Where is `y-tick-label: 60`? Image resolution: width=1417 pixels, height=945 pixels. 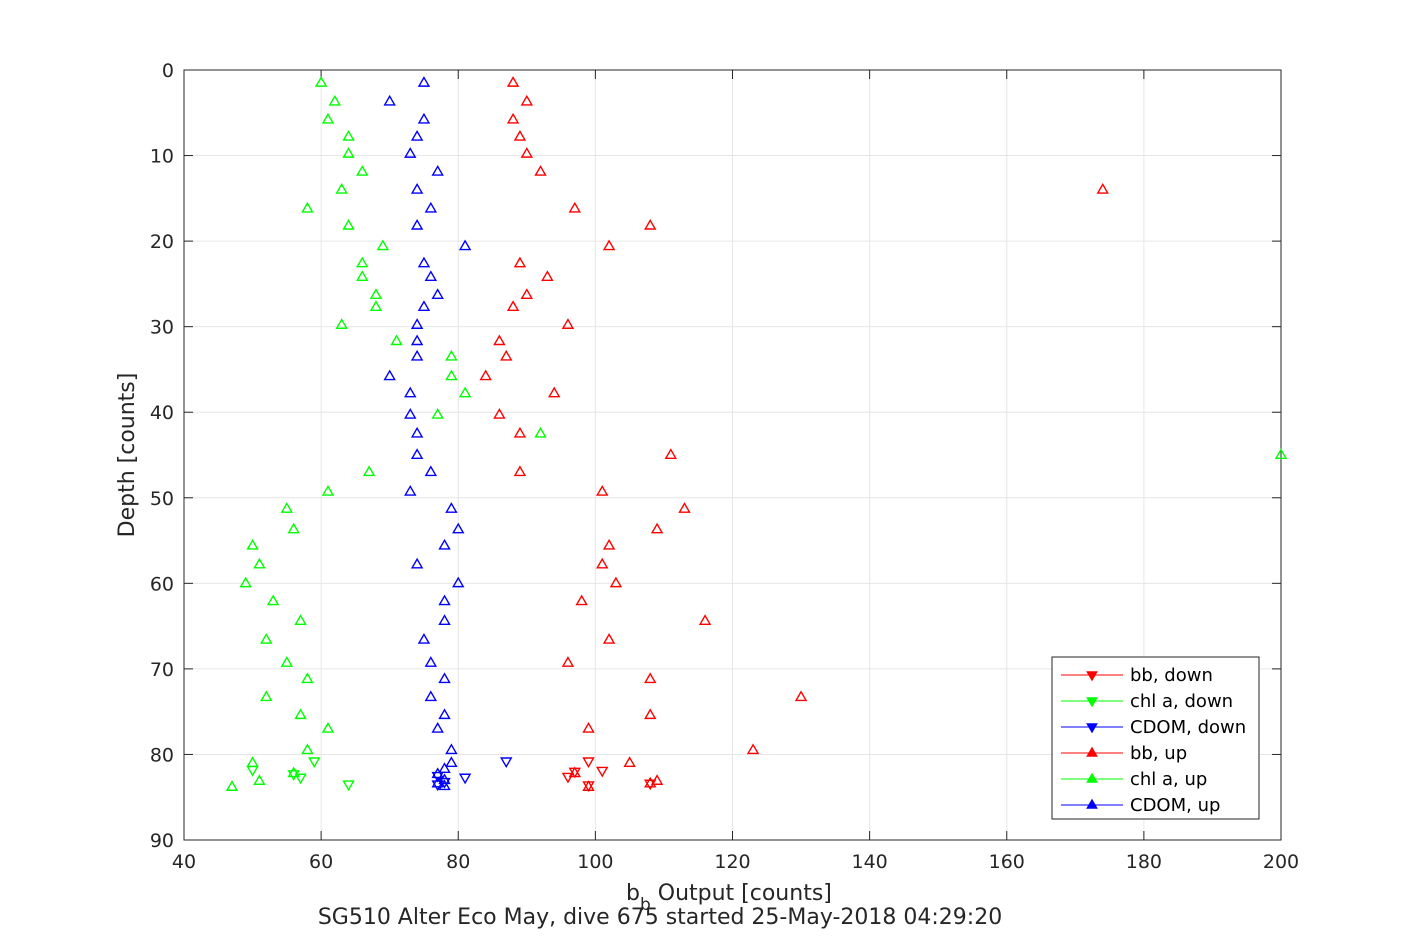
y-tick-label: 60 is located at coordinates (162, 584).